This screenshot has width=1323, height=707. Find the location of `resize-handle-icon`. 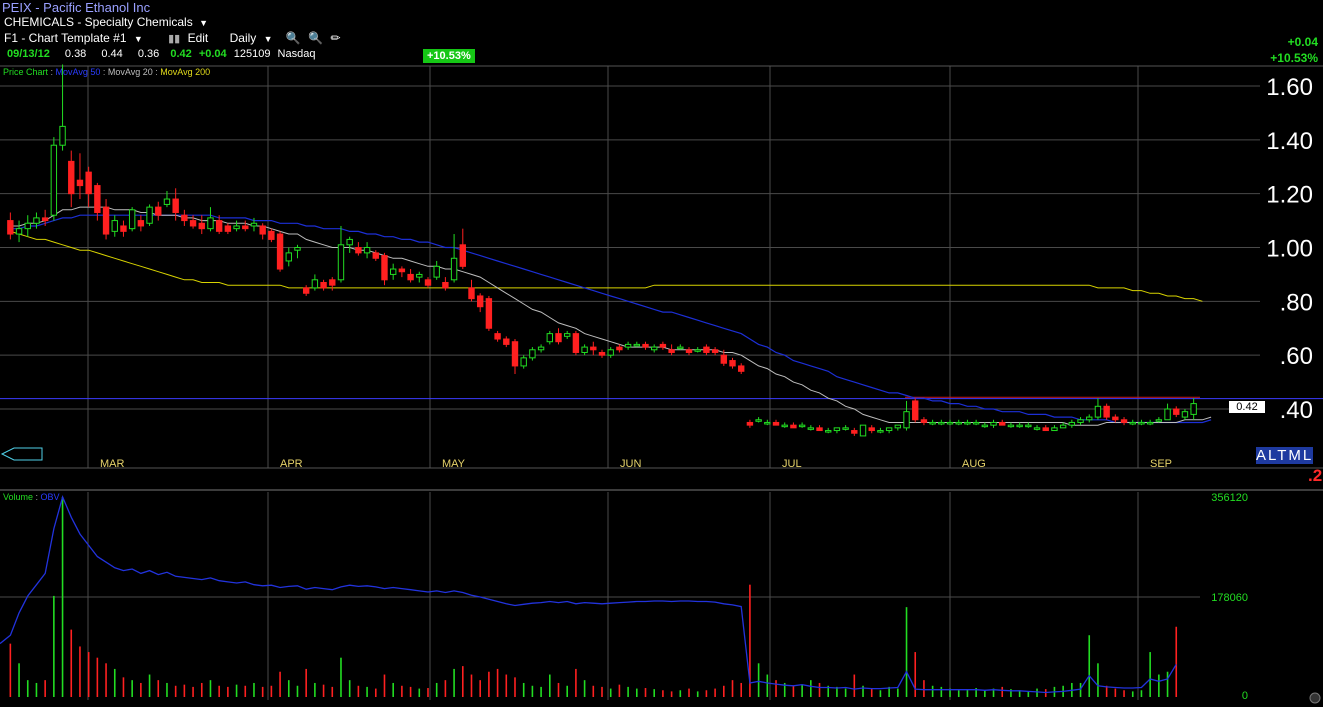

resize-handle-icon is located at coordinates (1315, 698).